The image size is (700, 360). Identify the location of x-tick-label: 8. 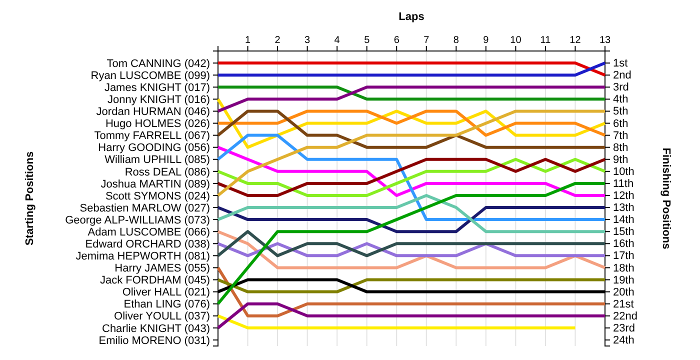
(456, 40).